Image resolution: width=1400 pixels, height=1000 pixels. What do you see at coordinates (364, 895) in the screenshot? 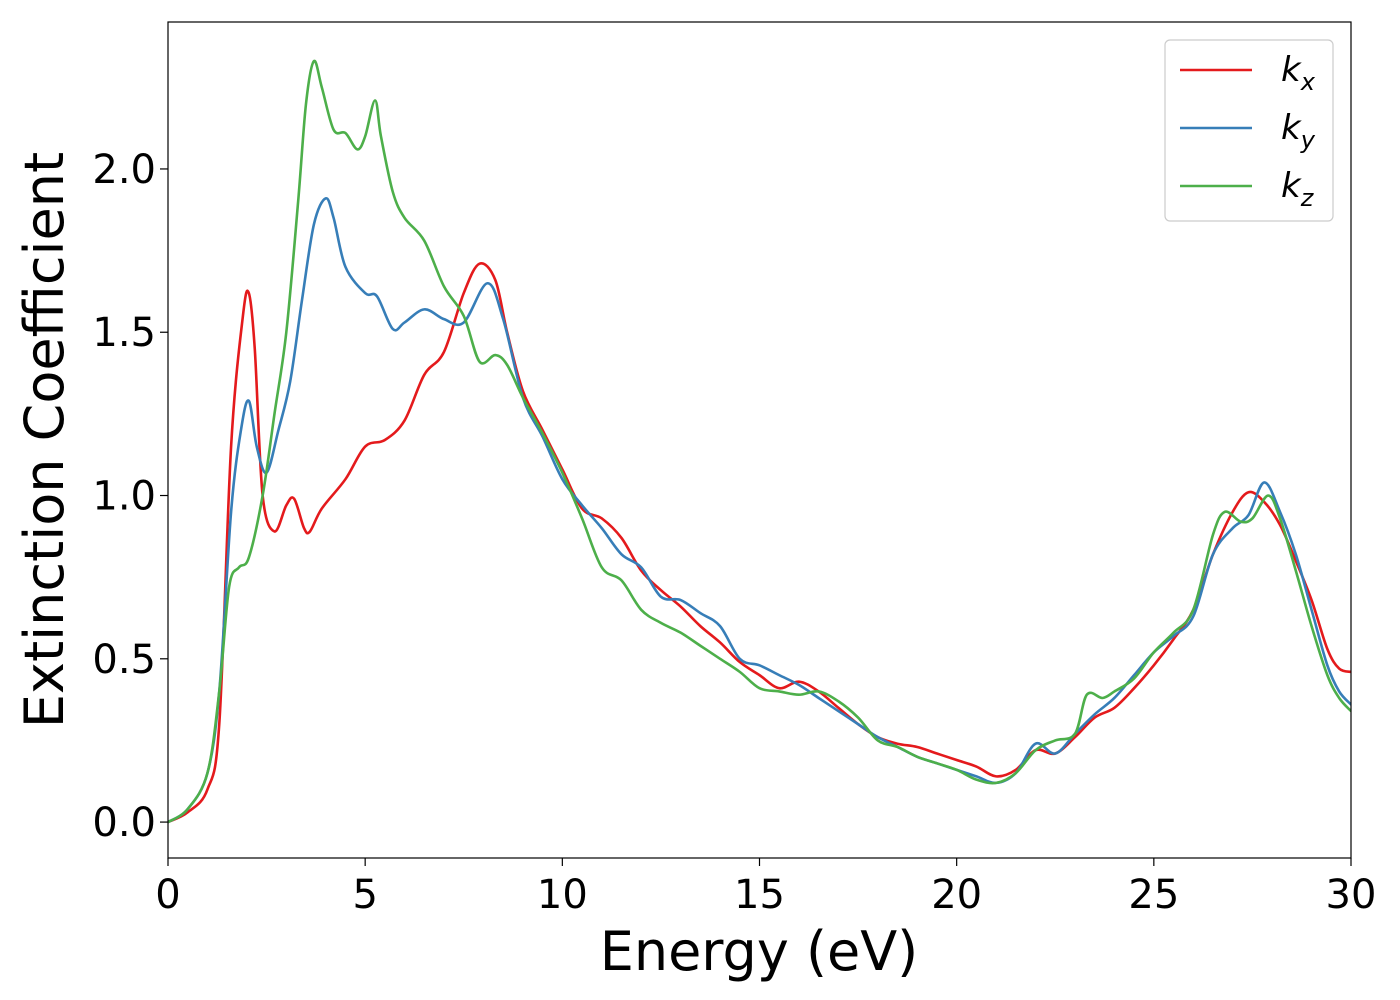
I see `x-tick-label: 5` at bounding box center [364, 895].